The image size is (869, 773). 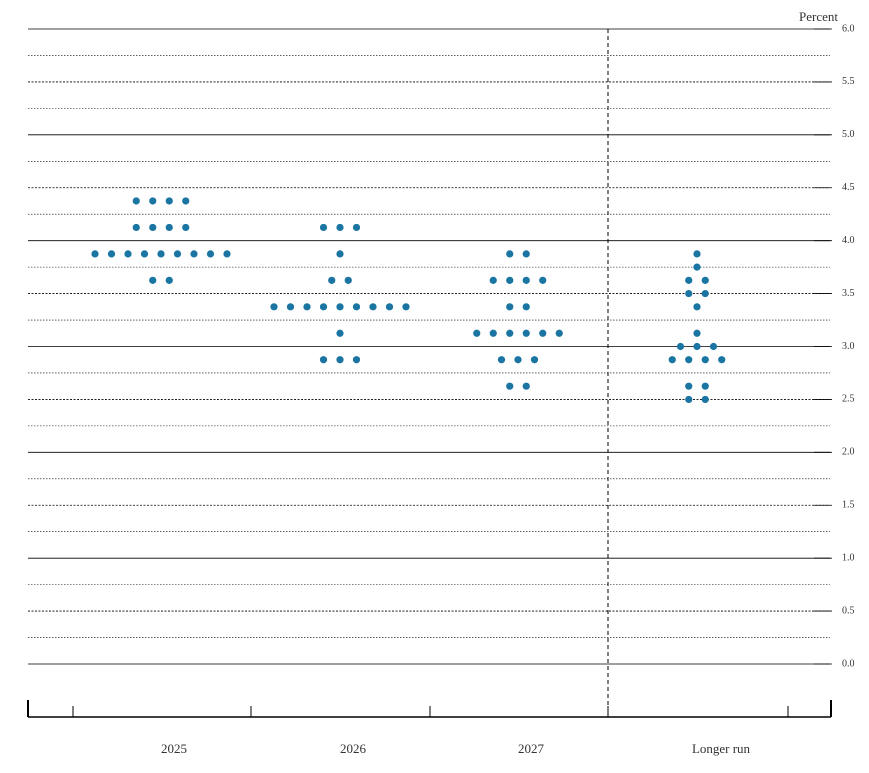 I want to click on y-tick-label: 0.5, so click(x=848, y=610).